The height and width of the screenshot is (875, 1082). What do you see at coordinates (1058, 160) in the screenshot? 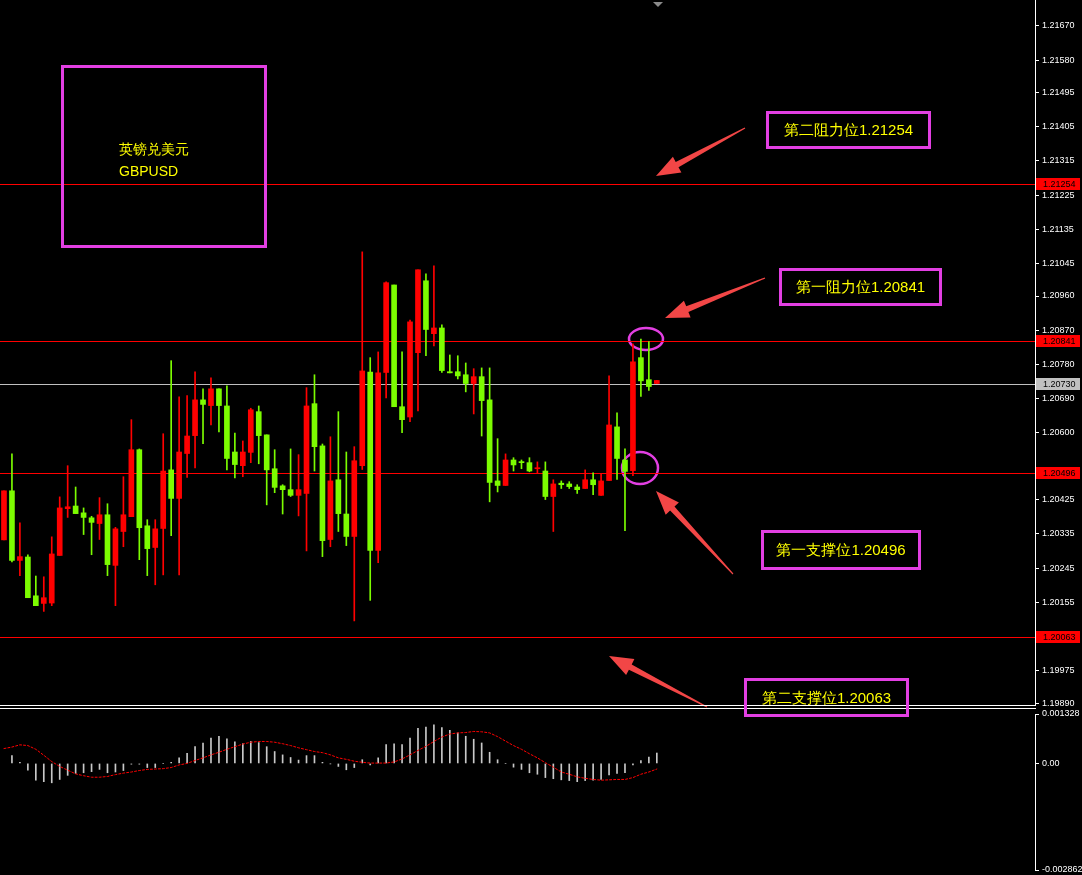
I see `y-tick-label: 1.21315` at bounding box center [1058, 160].